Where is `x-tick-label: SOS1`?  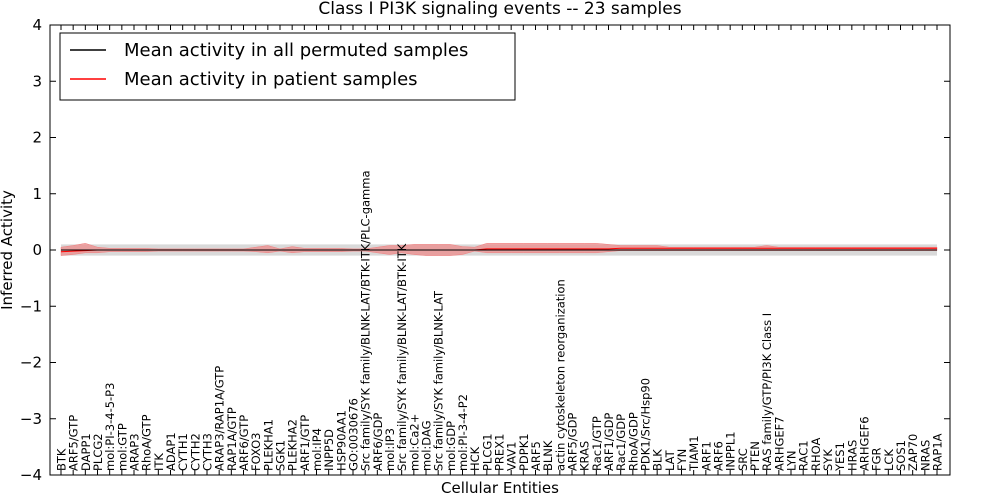
x-tick-label: SOS1 is located at coordinates (901, 455).